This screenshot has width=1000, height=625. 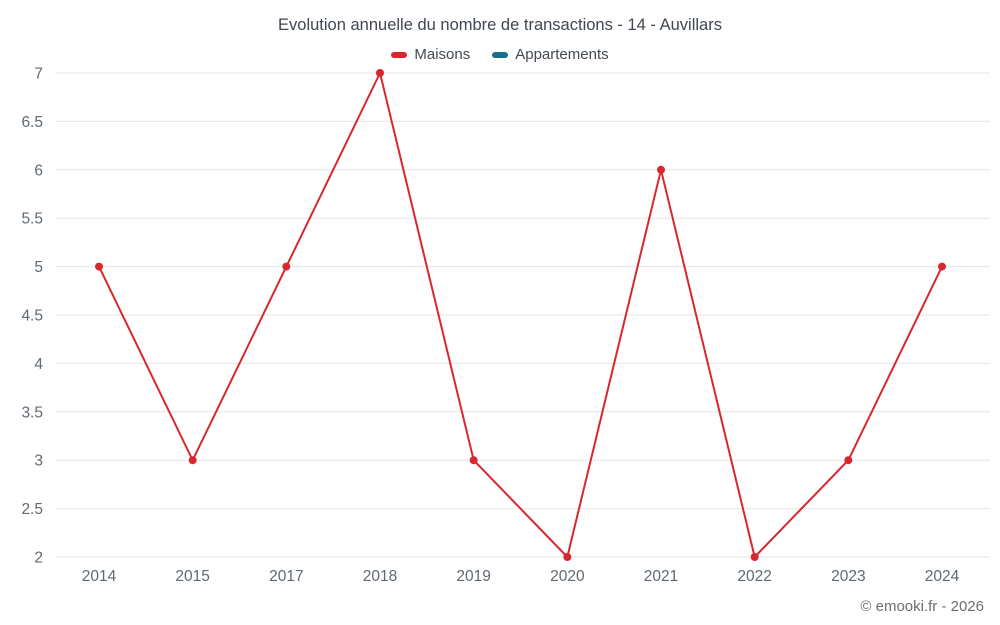 I want to click on legend-item-appartements: Appartements, so click(x=550, y=54).